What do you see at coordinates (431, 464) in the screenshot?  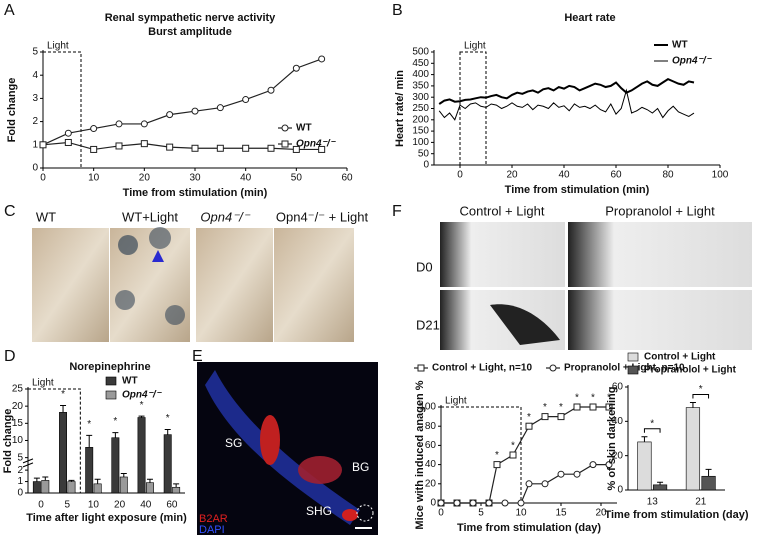 I see `y-tick-label: 40` at bounding box center [431, 464].